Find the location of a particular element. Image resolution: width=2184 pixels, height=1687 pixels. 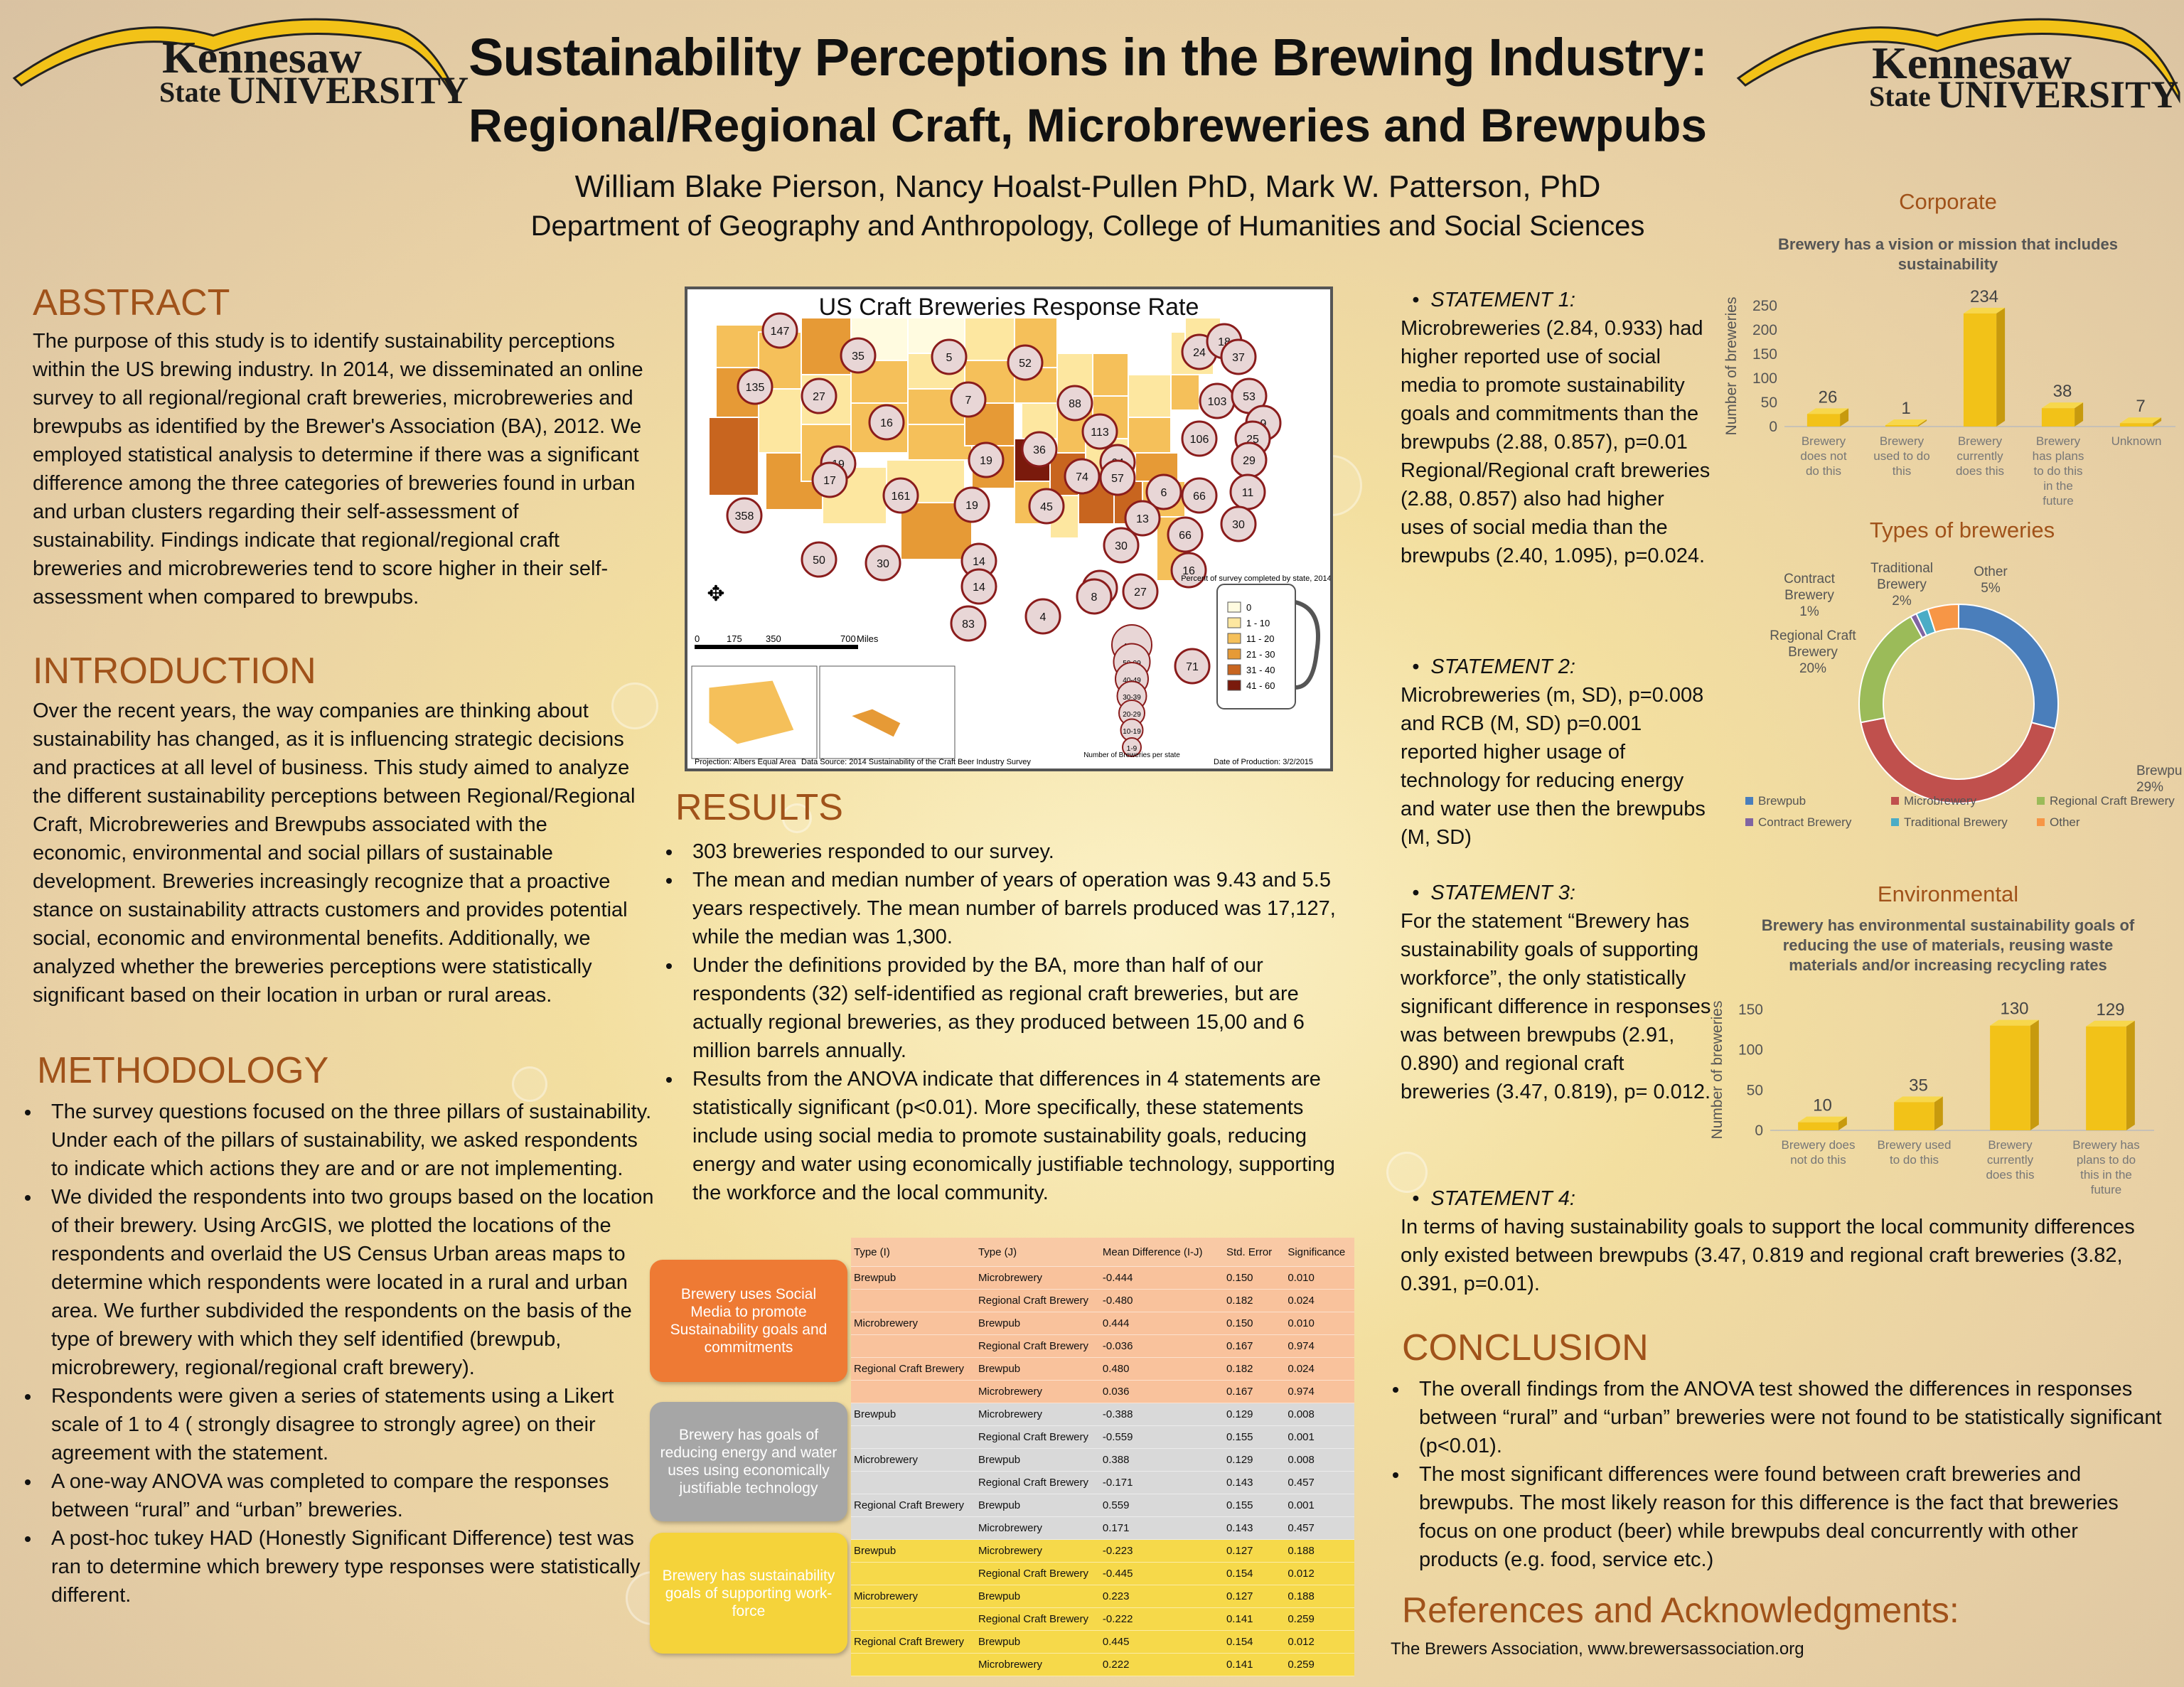

table-cell-md: -0.445 is located at coordinates (1161, 1573).